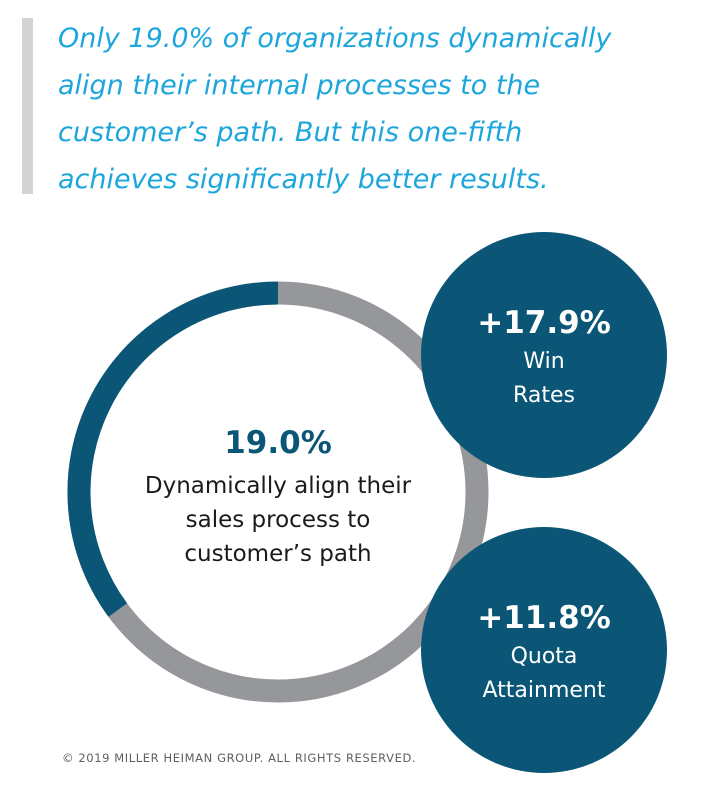 The height and width of the screenshot is (804, 720). What do you see at coordinates (278, 520) in the screenshot?
I see `center-label: sales process to` at bounding box center [278, 520].